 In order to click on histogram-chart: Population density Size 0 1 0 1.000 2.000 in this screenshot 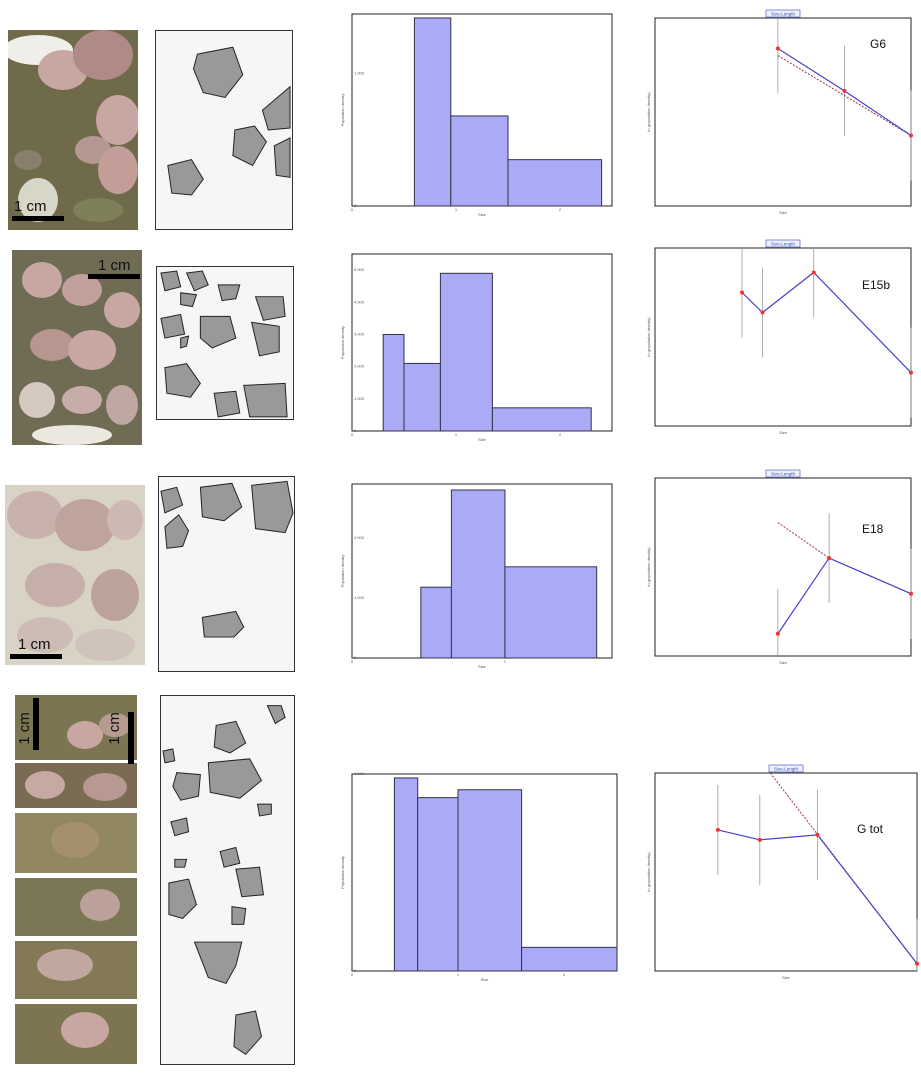, I will do `click(480, 576)`.